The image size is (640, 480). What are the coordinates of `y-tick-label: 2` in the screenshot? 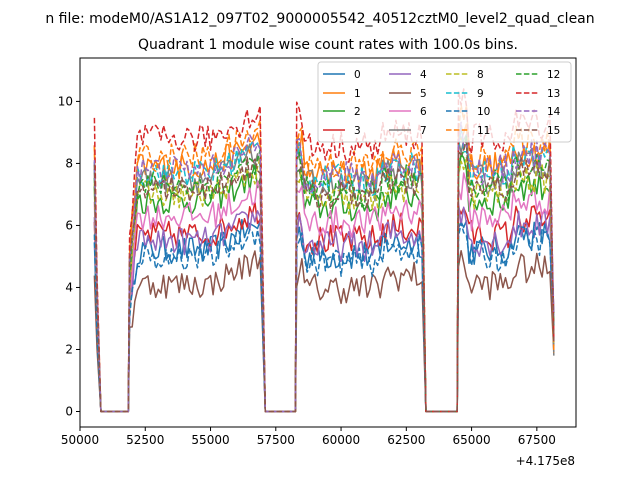 It's located at (69, 349).